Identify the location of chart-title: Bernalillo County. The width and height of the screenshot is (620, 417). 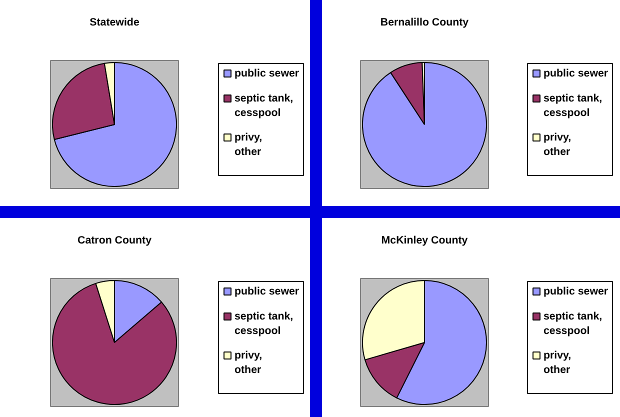
(424, 22).